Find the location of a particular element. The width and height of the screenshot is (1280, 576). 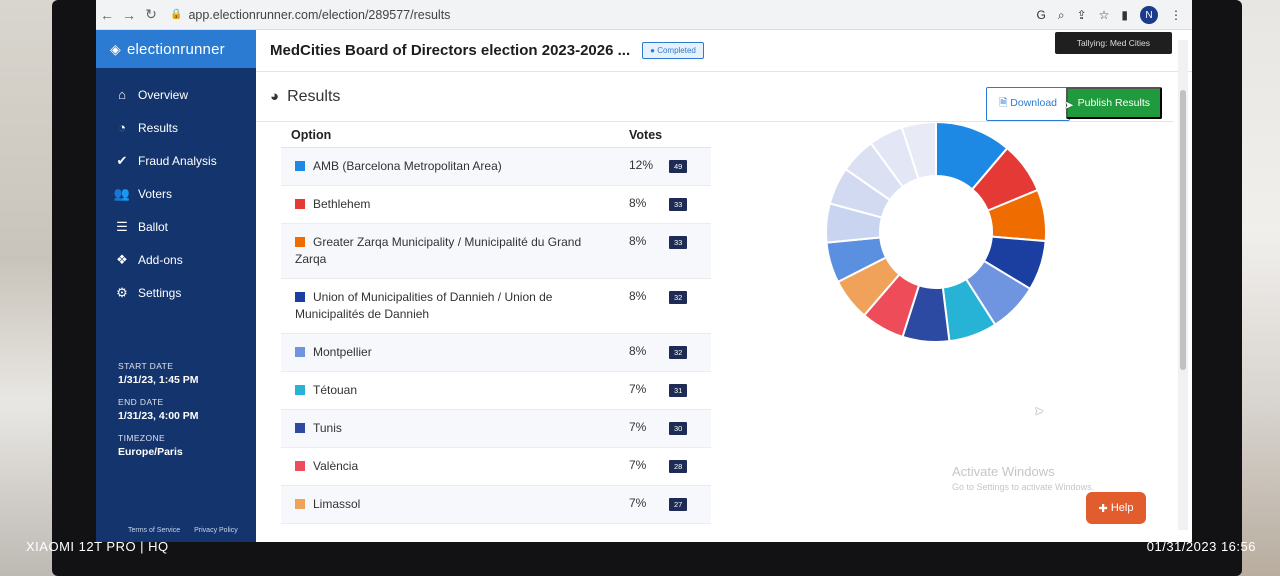

help-button: ✚ Help is located at coordinates (1116, 508).